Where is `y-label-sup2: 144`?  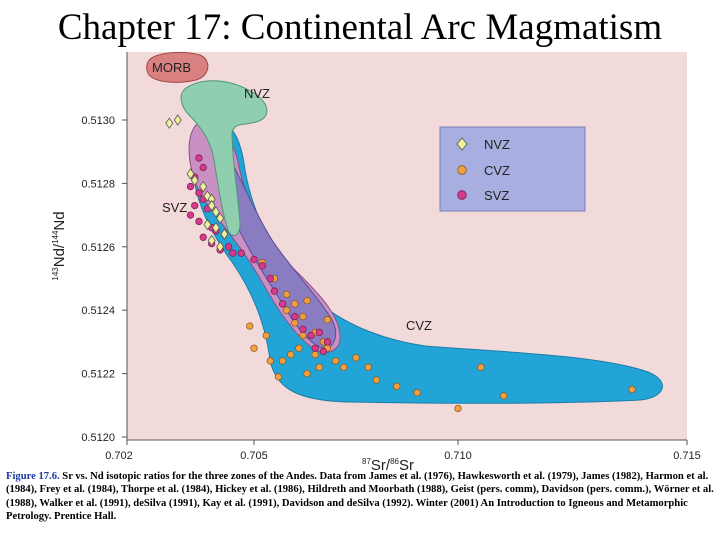
y-label-sup2: 144 is located at coordinates (55, 237).